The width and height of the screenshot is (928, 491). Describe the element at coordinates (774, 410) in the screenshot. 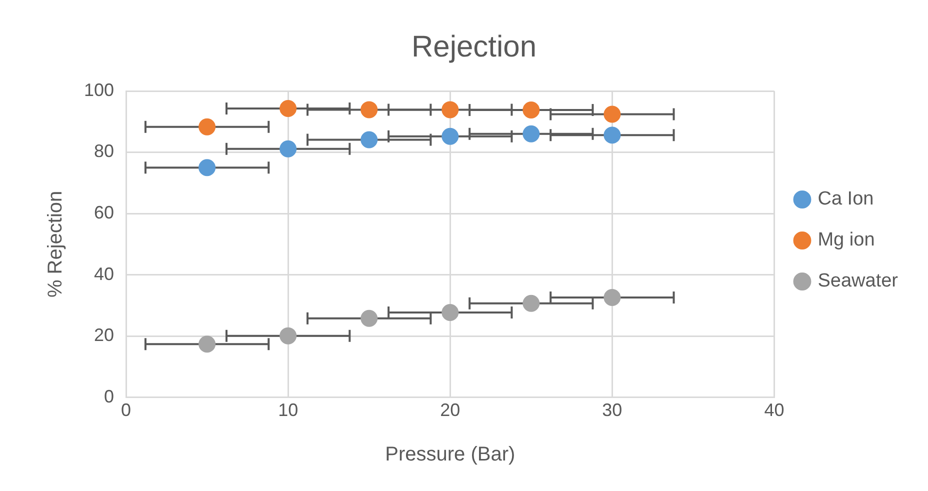

I see `x-tick-label: 40` at that location.